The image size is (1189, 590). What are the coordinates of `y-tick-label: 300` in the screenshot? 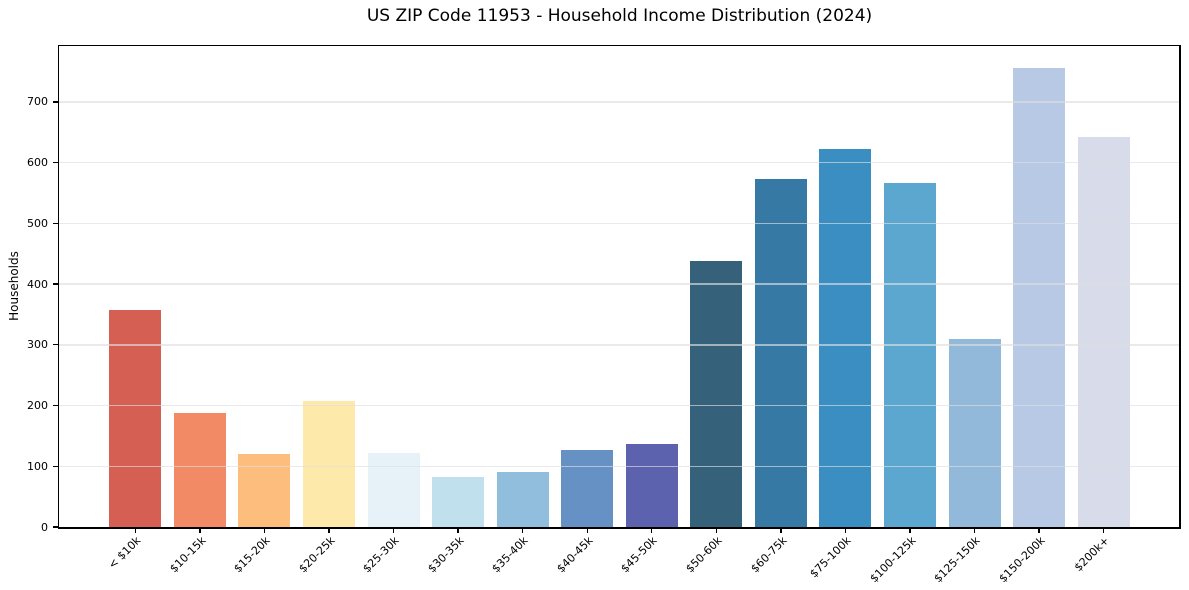 It's located at (37, 345).